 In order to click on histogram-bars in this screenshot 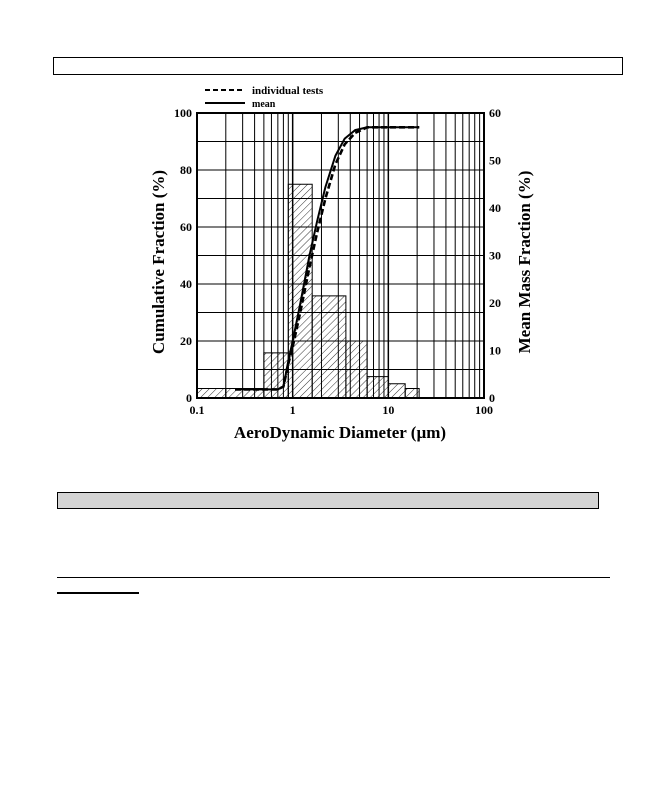, I will do `click(308, 291)`.